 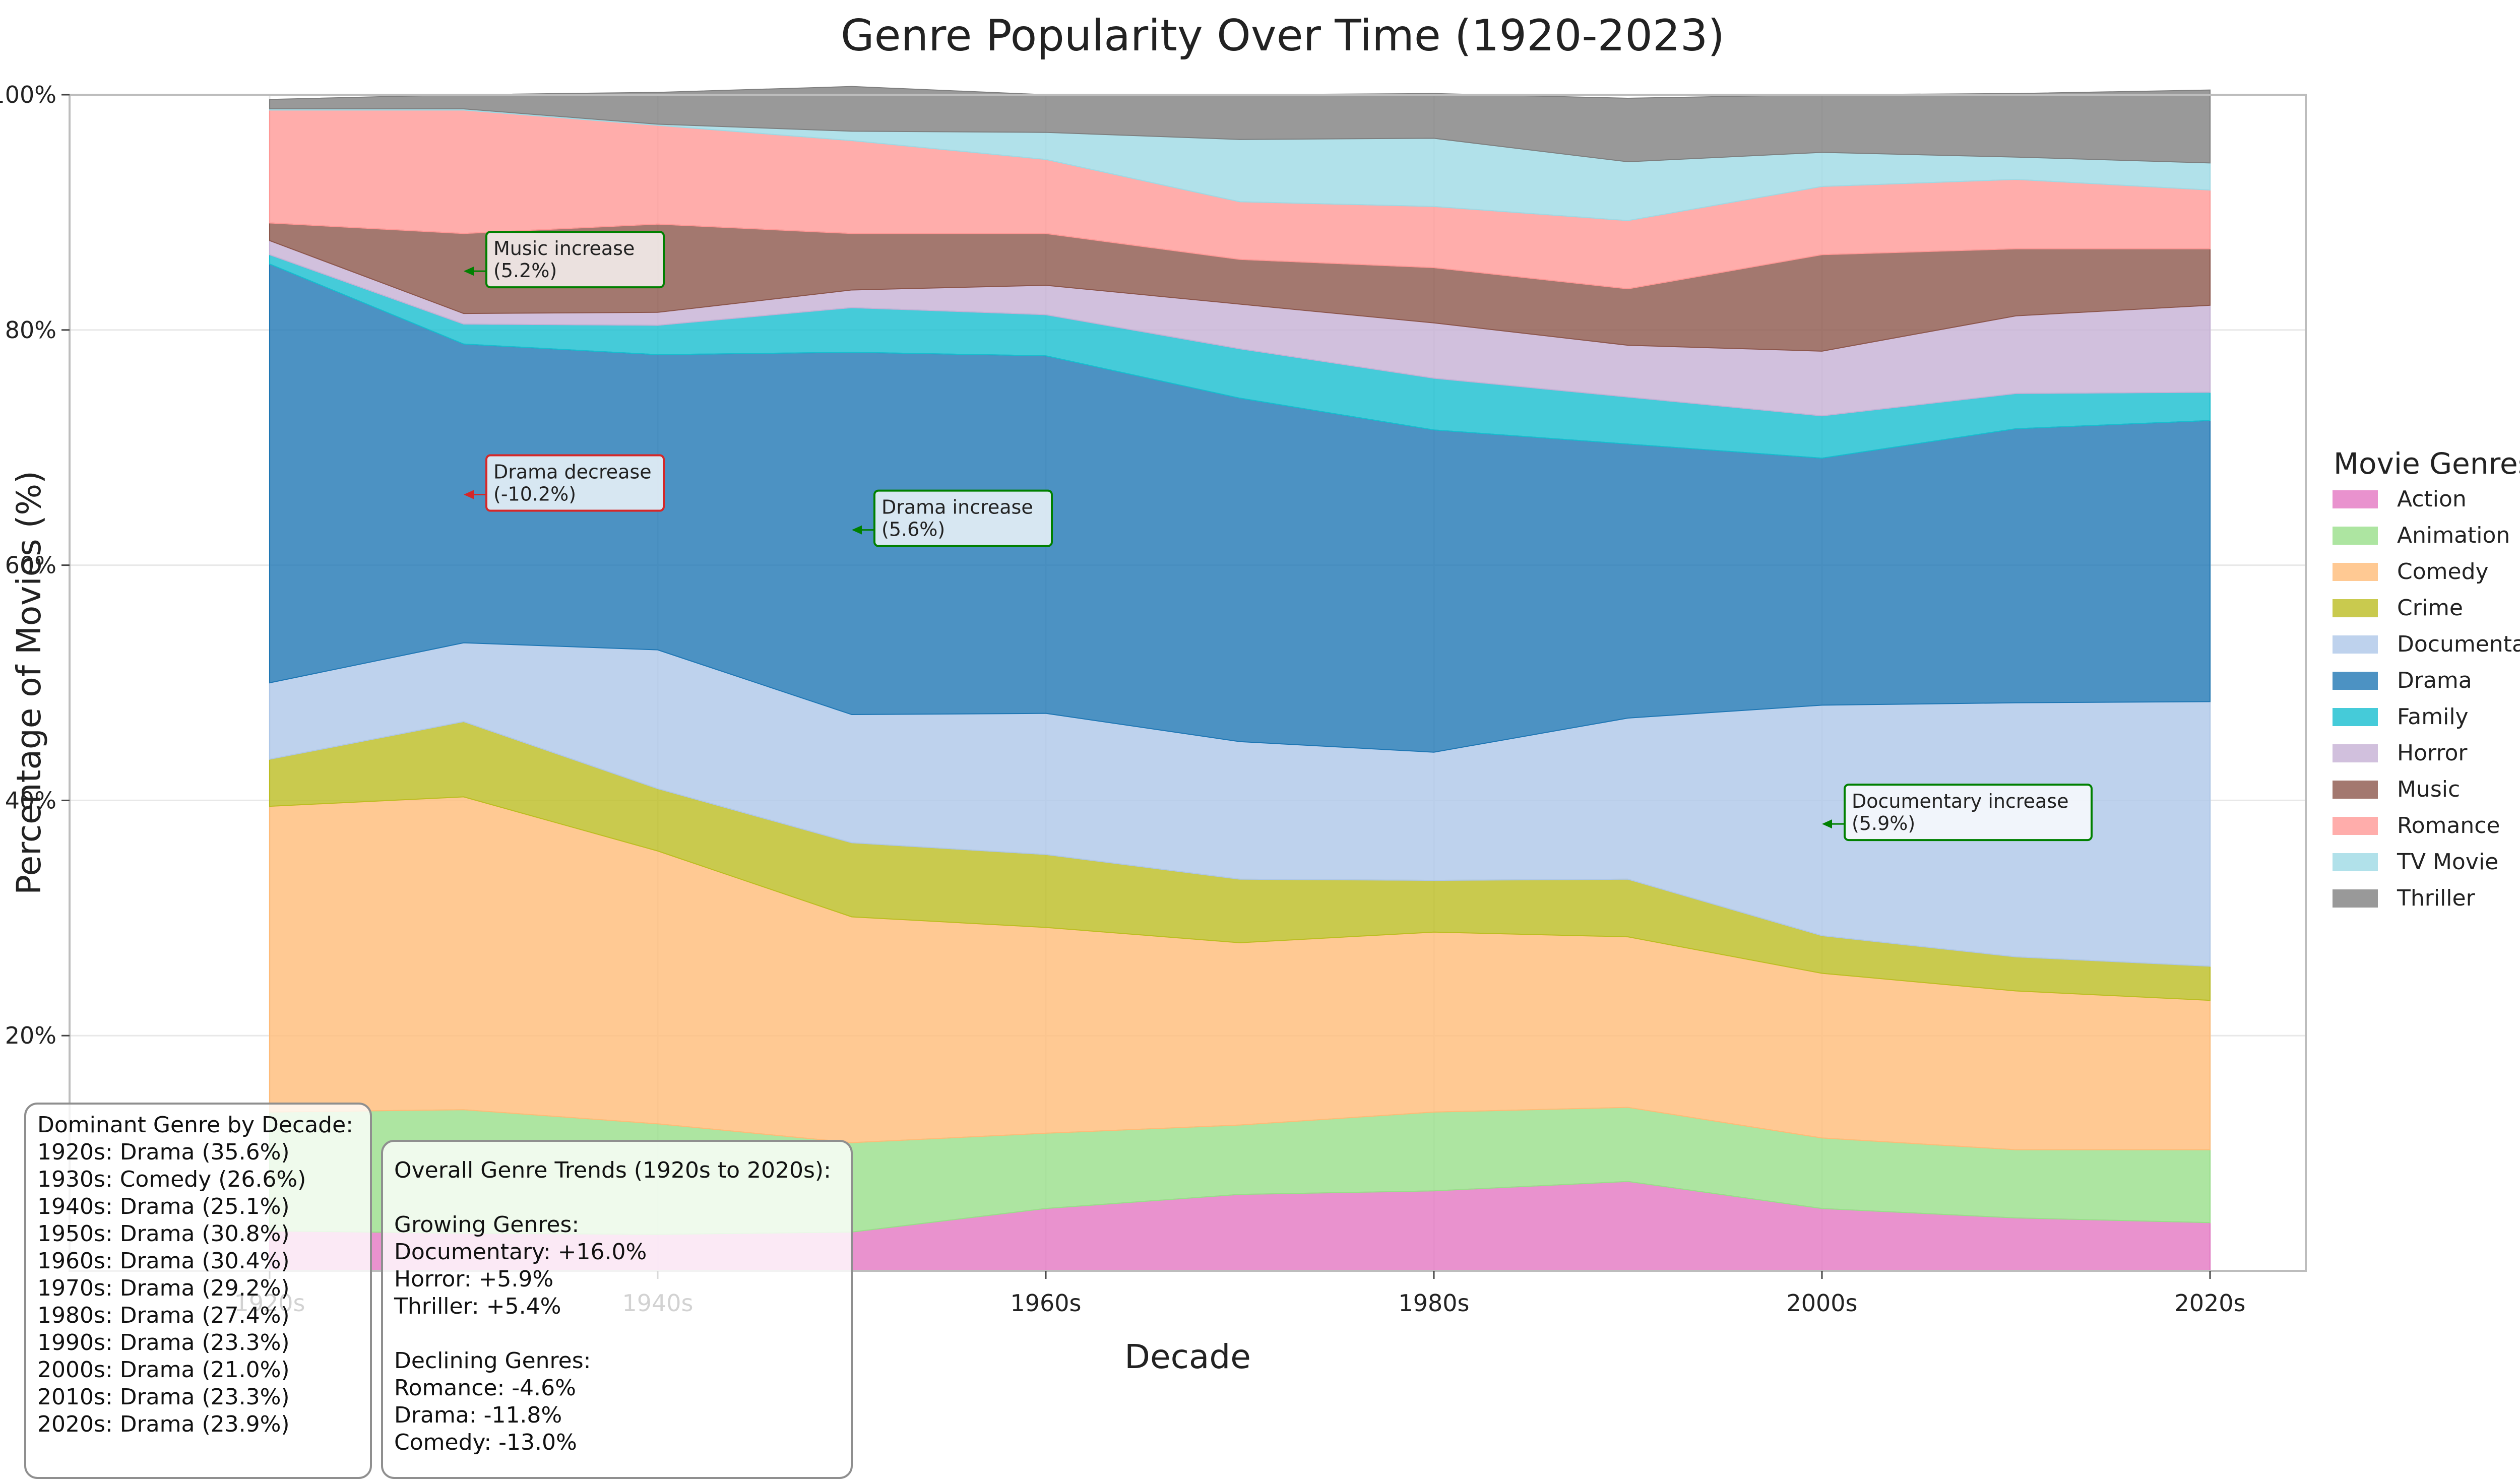 What do you see at coordinates (913, 530) in the screenshot?
I see `annotation-text: (5.6%)` at bounding box center [913, 530].